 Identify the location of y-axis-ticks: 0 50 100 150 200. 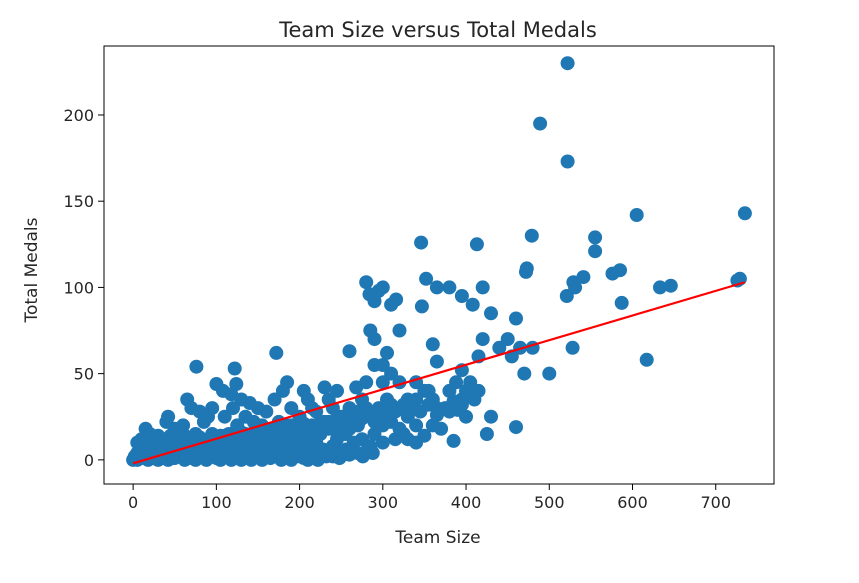
(83, 288).